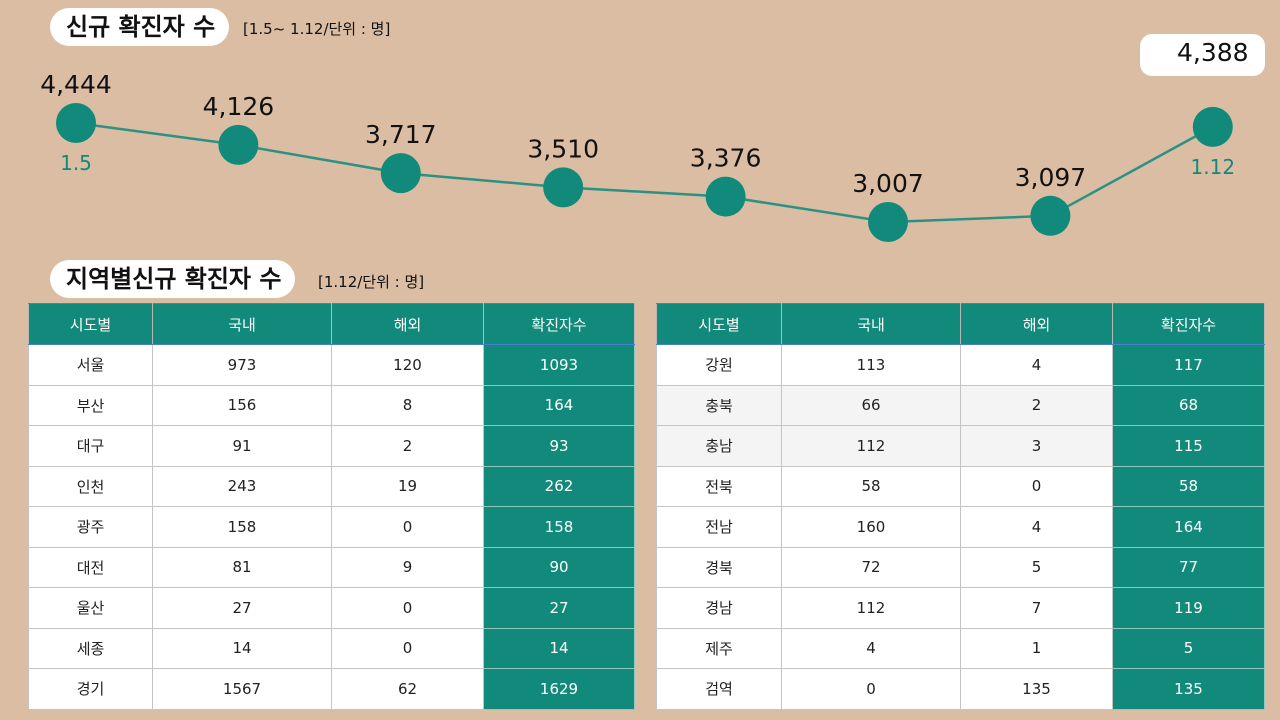  I want to click on cell-domestic: 66, so click(871, 405).